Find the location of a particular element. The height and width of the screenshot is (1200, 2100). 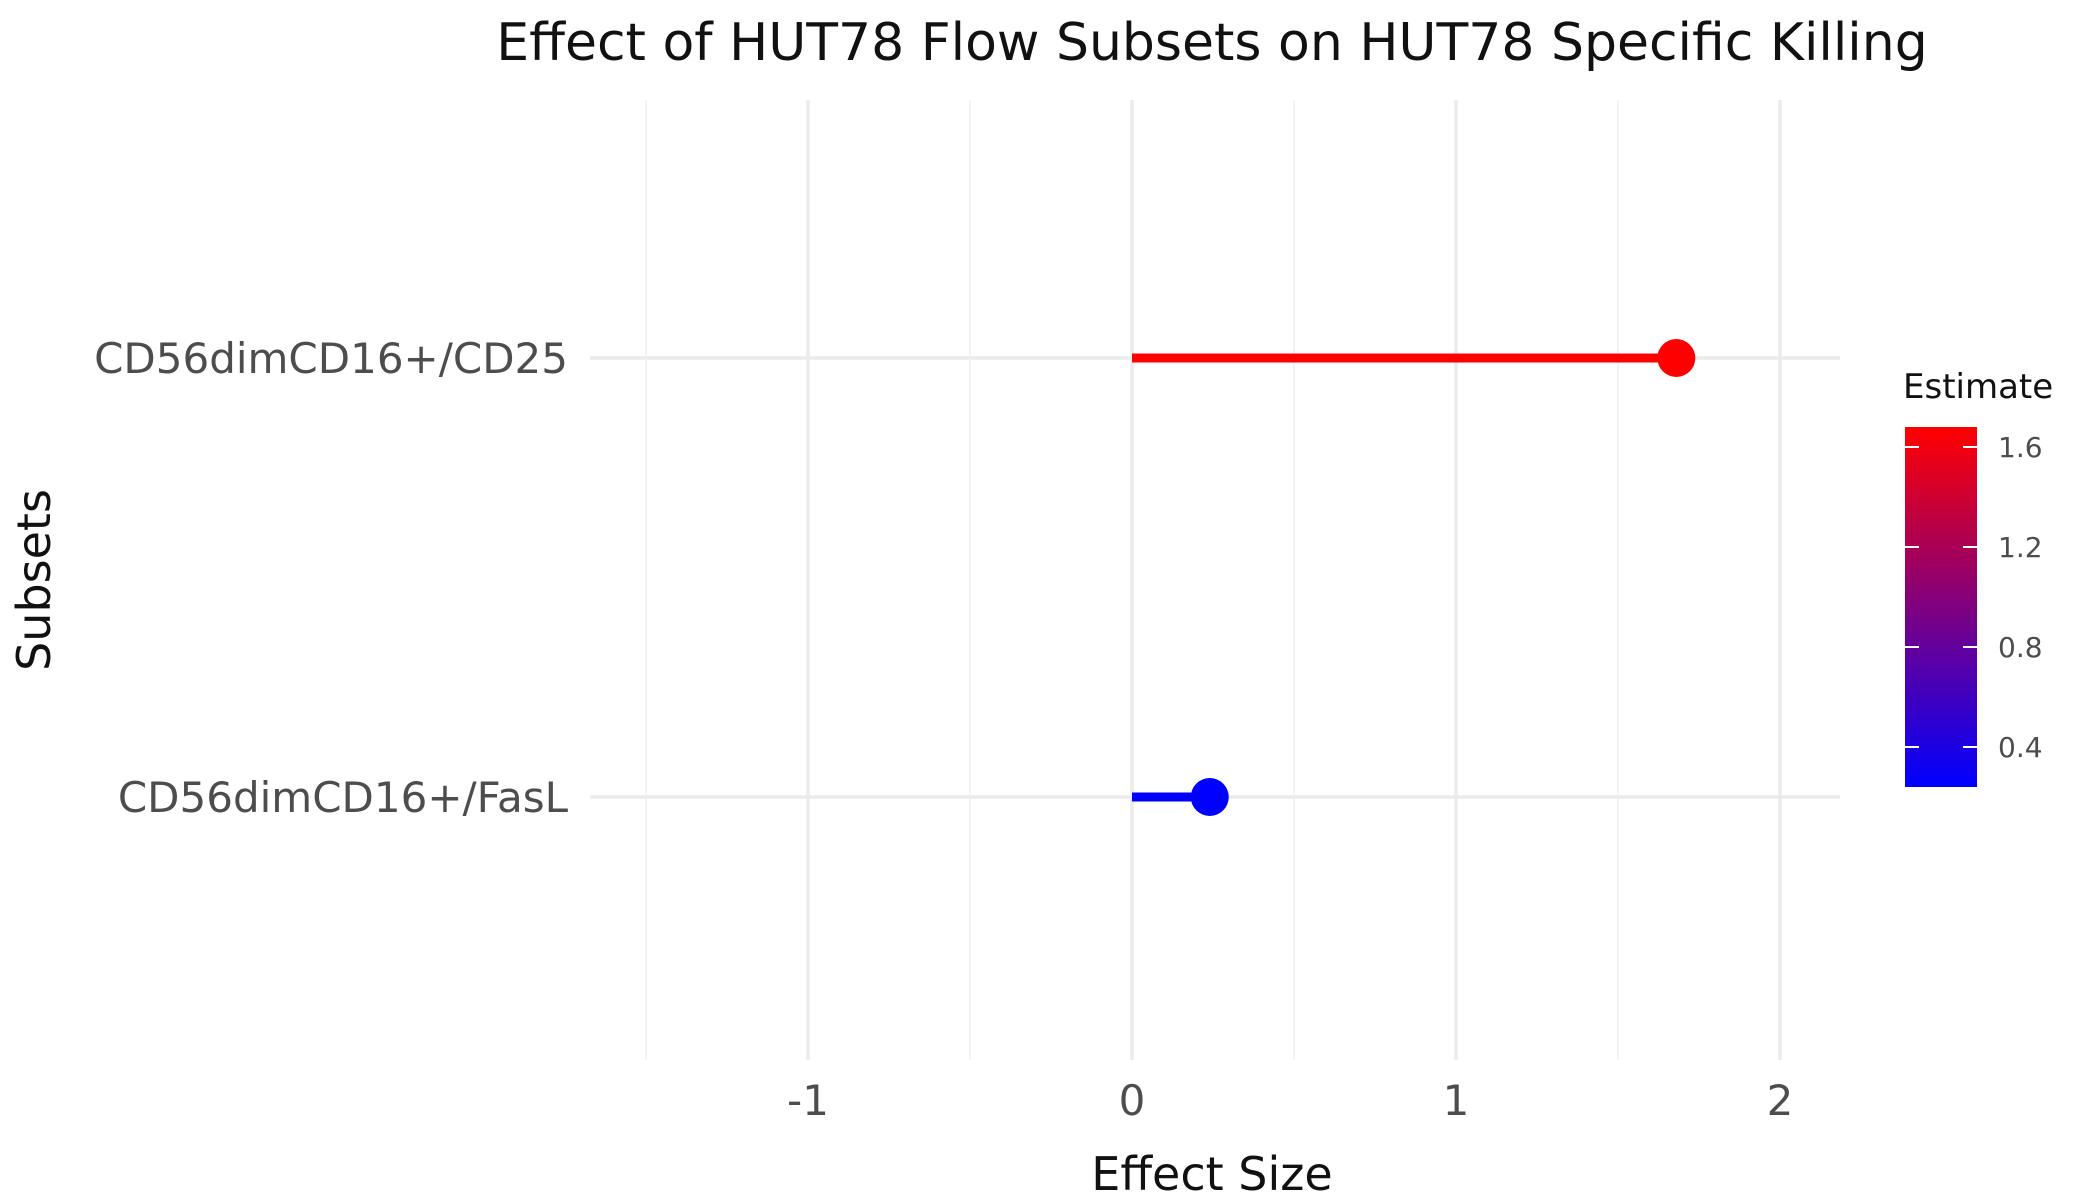

y-tick-labels: CD56dimCD16+/CD25 CD56dimCD16+/FasL is located at coordinates (331, 578).